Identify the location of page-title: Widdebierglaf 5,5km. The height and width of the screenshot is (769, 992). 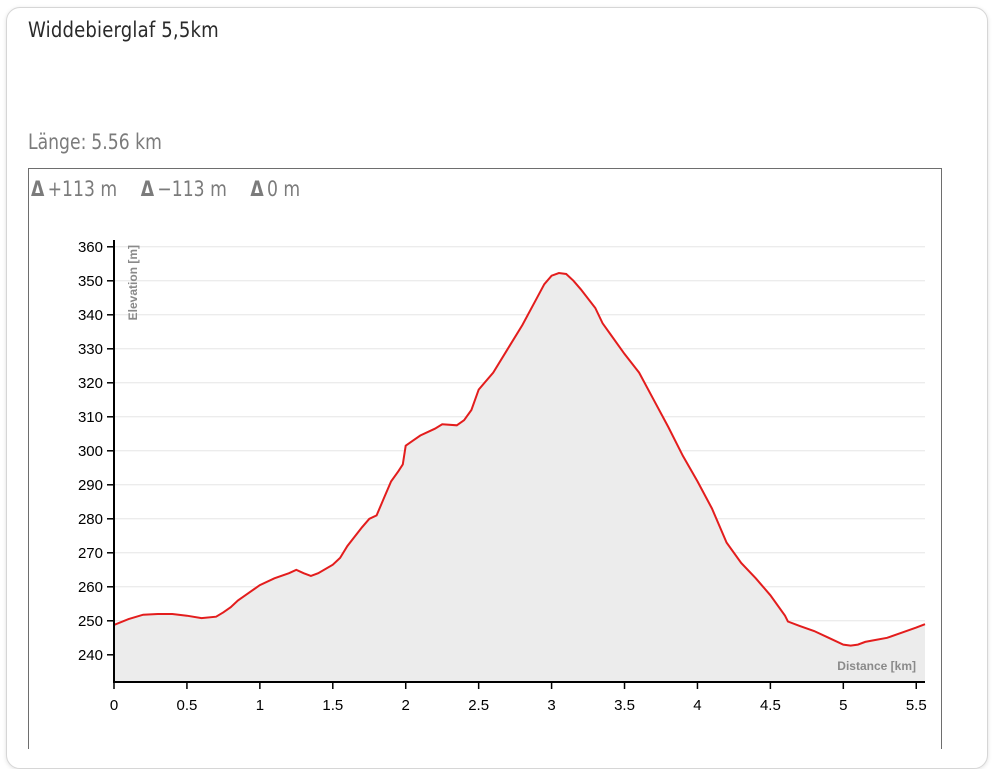
(123, 30).